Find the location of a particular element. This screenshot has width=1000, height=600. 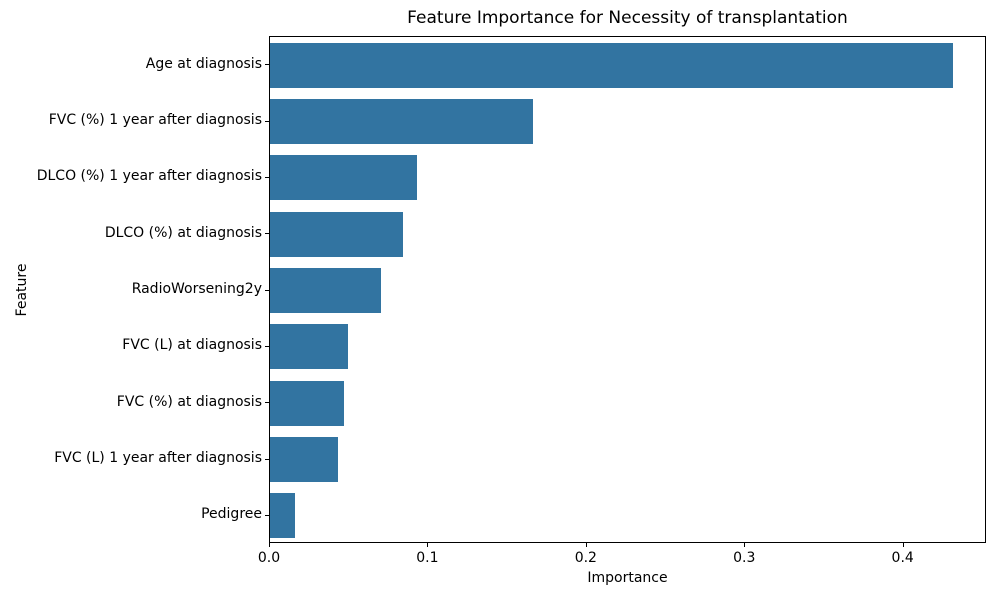

y-tick-label-fvc-1-year-after-diagnosis: FVC (%) 1 year after diagnosis is located at coordinates (155, 120).